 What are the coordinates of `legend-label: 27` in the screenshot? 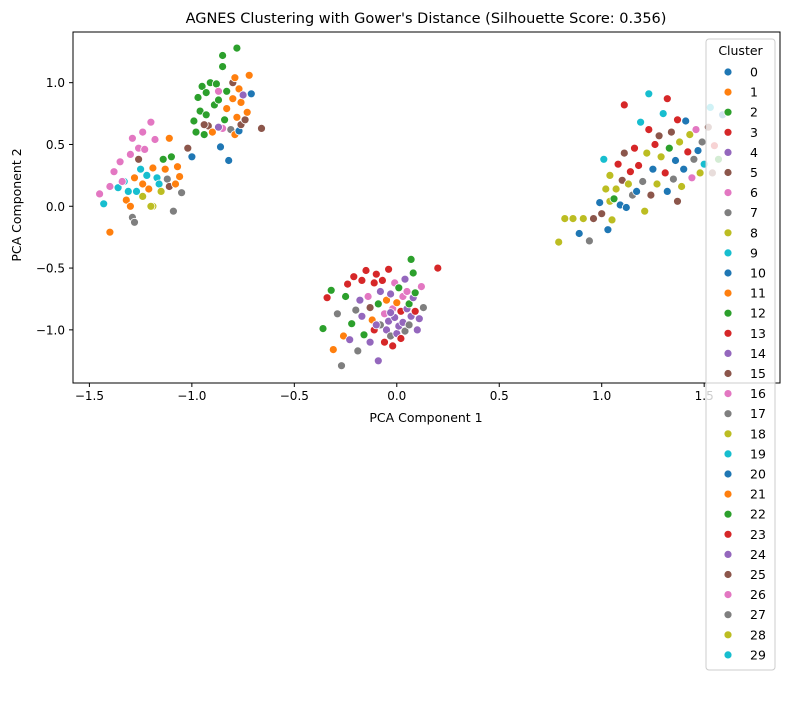 It's located at (758, 614).